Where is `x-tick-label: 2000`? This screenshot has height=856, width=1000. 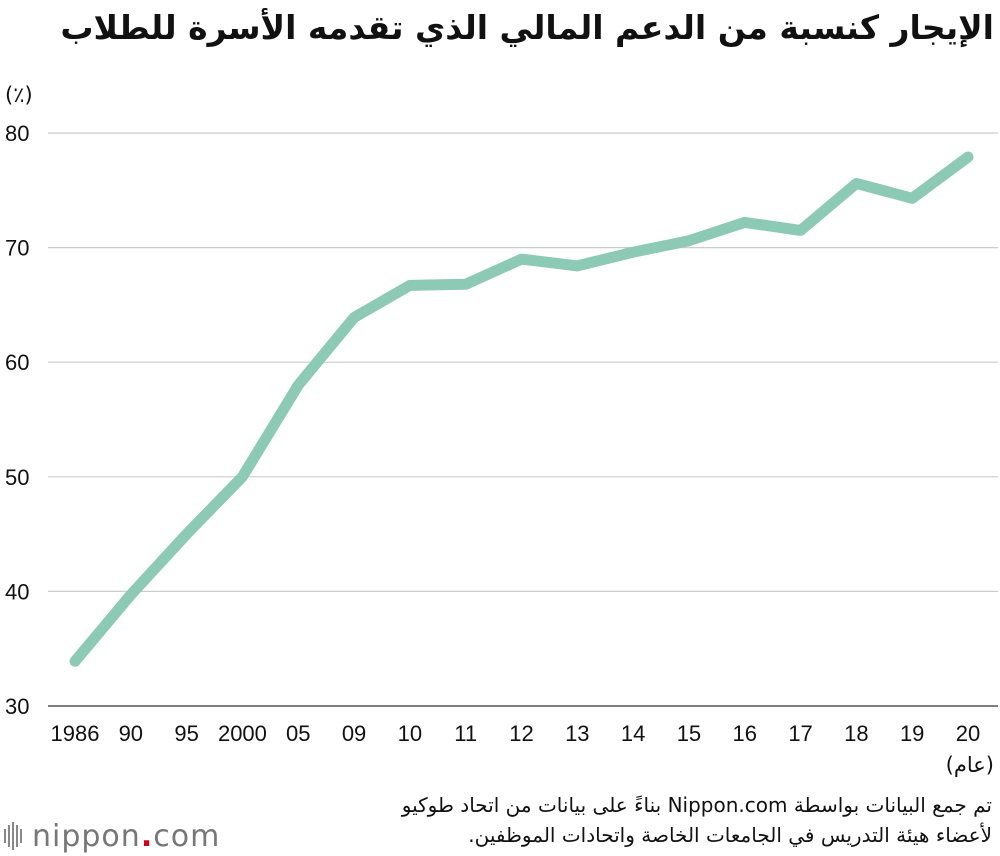 x-tick-label: 2000 is located at coordinates (242, 733).